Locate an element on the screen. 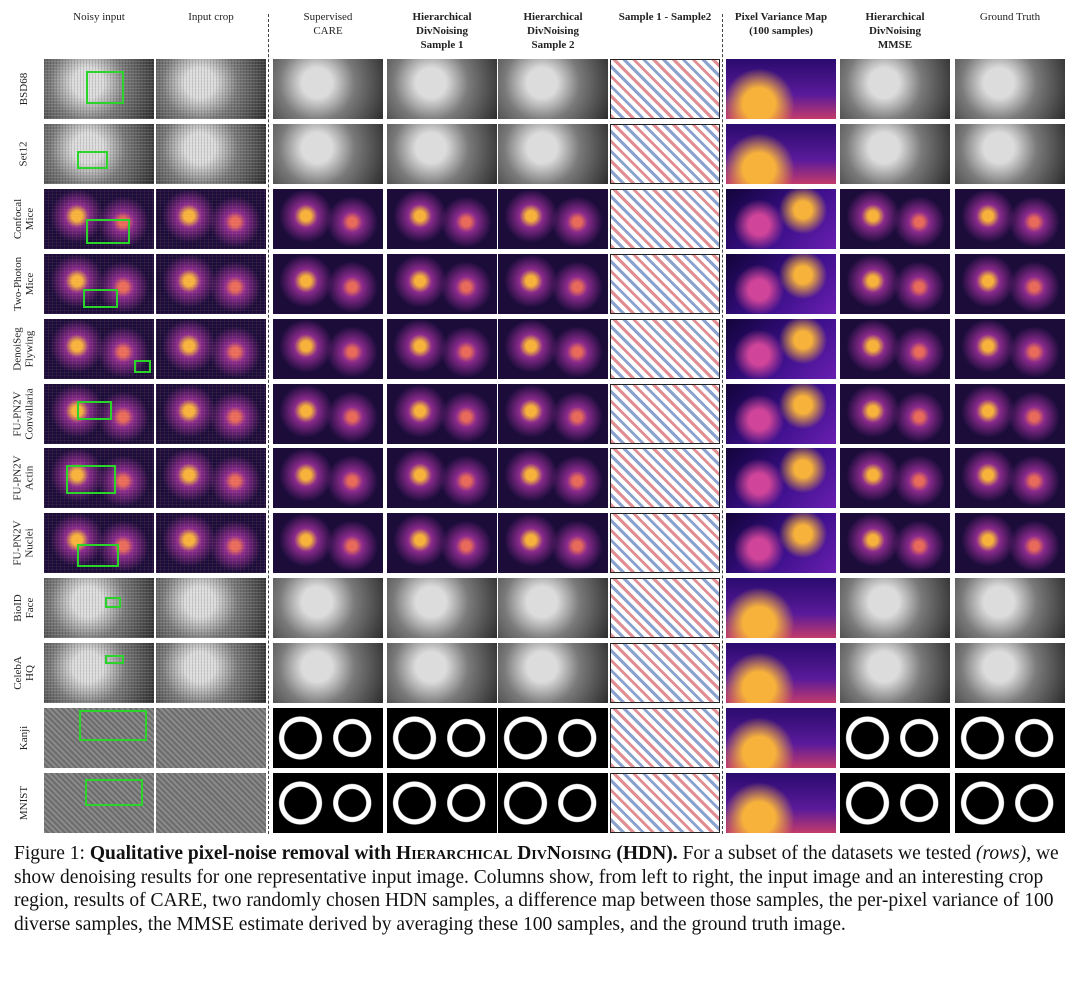 This screenshot has width=1080, height=982. column-header-line: (100 samples) is located at coordinates (781, 31).